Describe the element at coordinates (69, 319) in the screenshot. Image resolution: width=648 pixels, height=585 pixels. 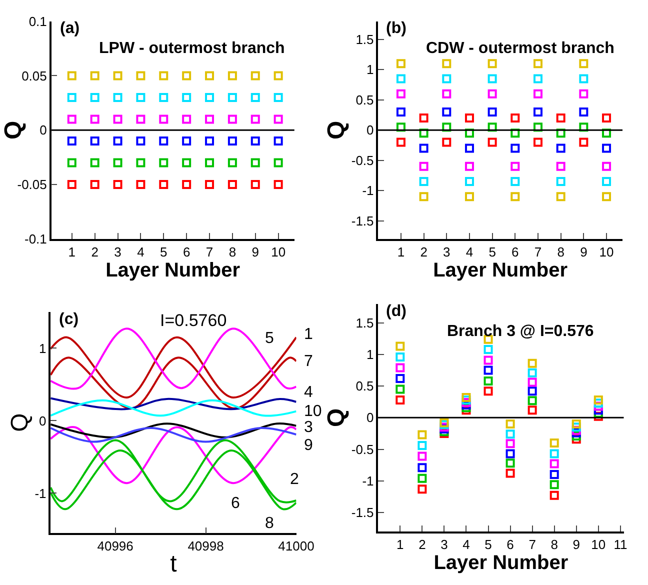
I see `annotation: (c)` at that location.